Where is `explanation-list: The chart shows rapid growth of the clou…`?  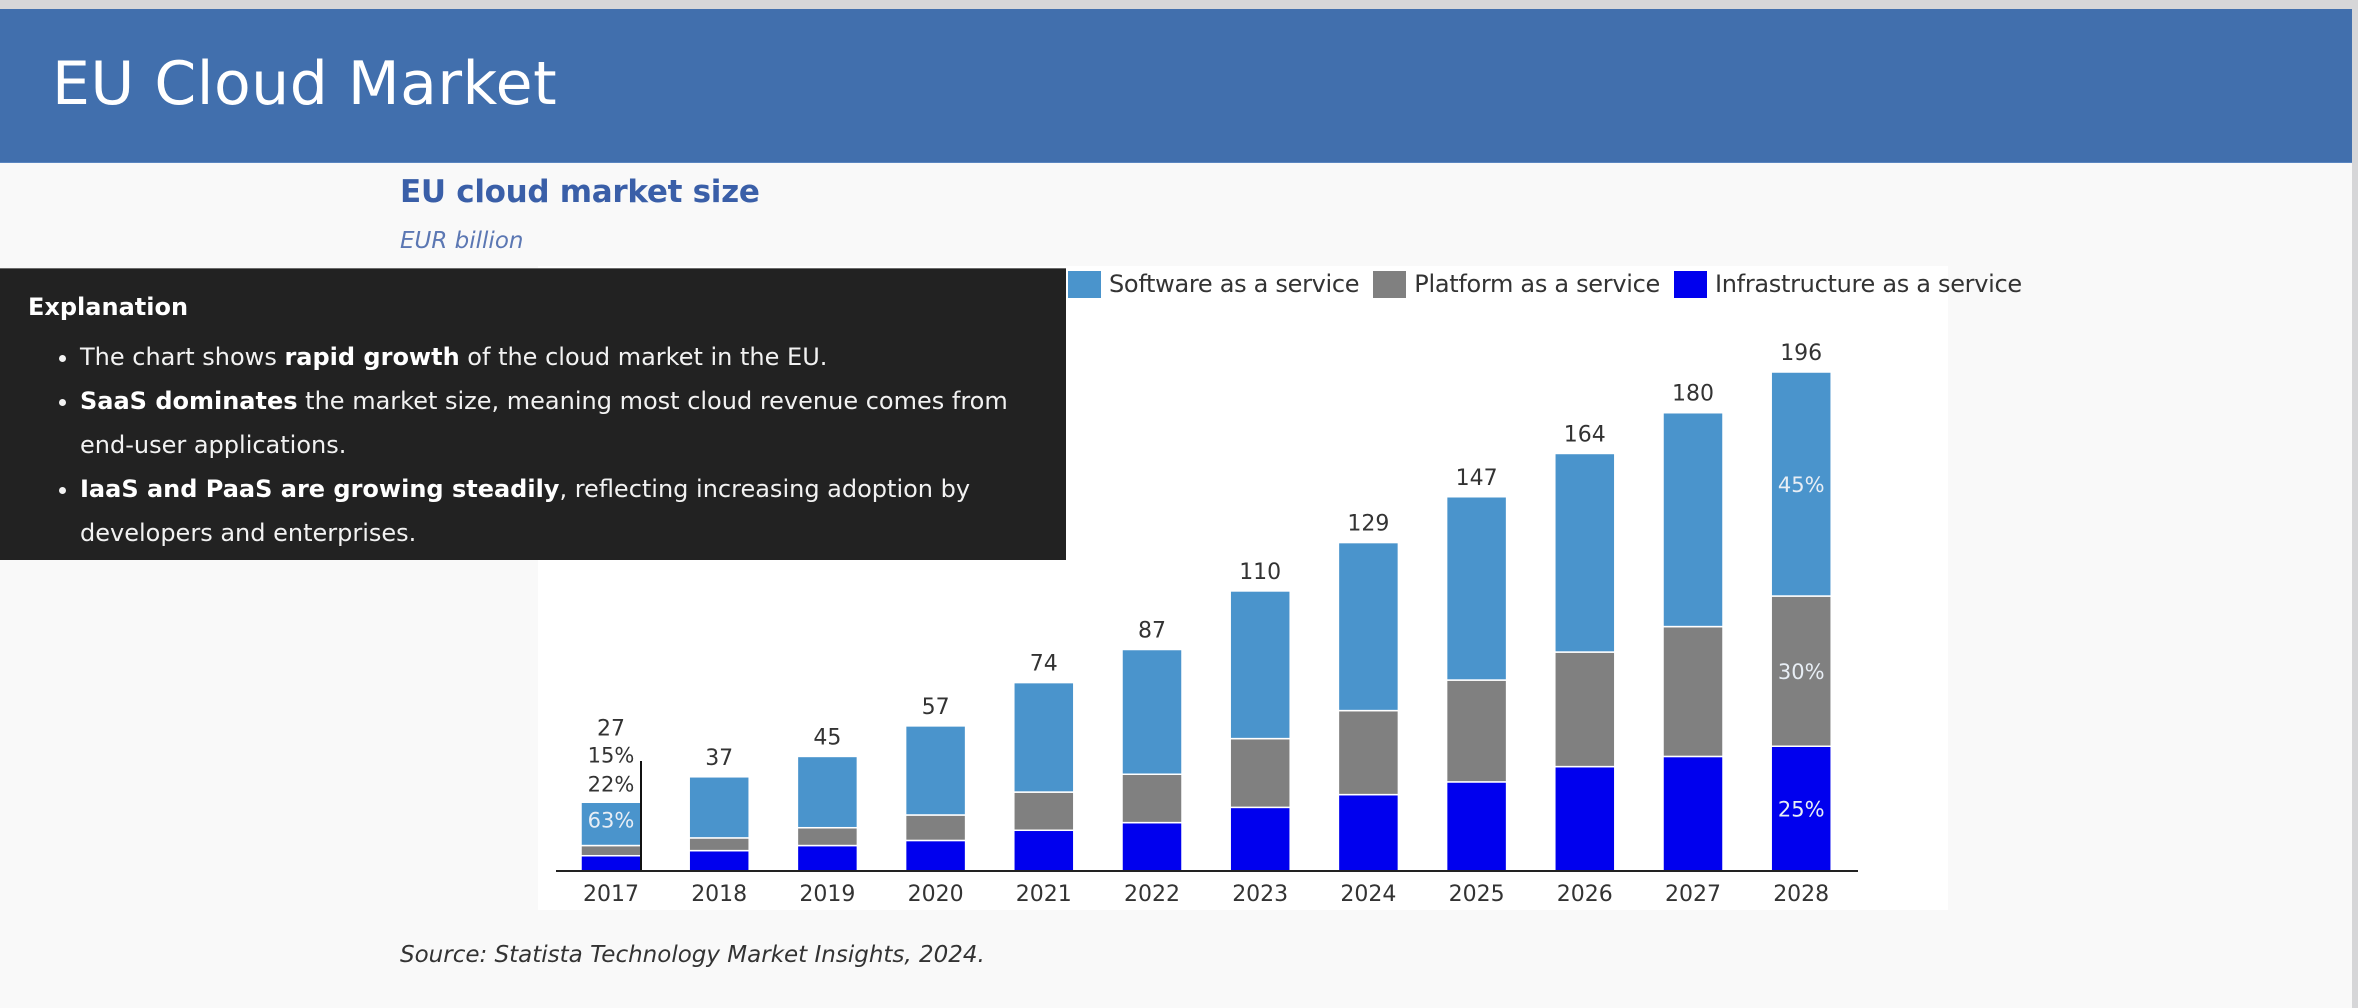
explanation-list: The chart shows rapid growth of the clou… is located at coordinates (547, 445).